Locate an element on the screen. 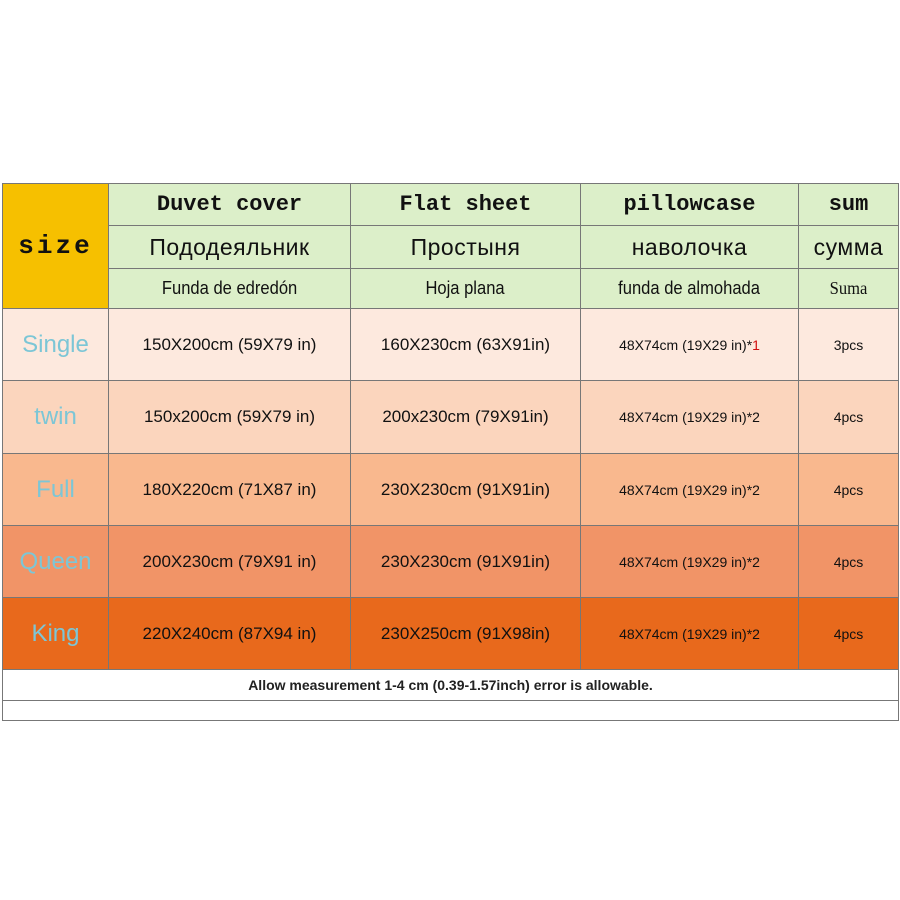  size-label: Queen is located at coordinates (55, 561).